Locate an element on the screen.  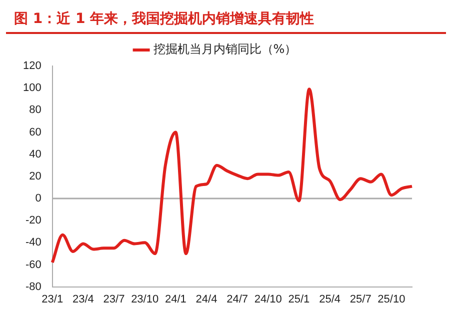
x-tick-label: 23/1 is located at coordinates (53, 299).